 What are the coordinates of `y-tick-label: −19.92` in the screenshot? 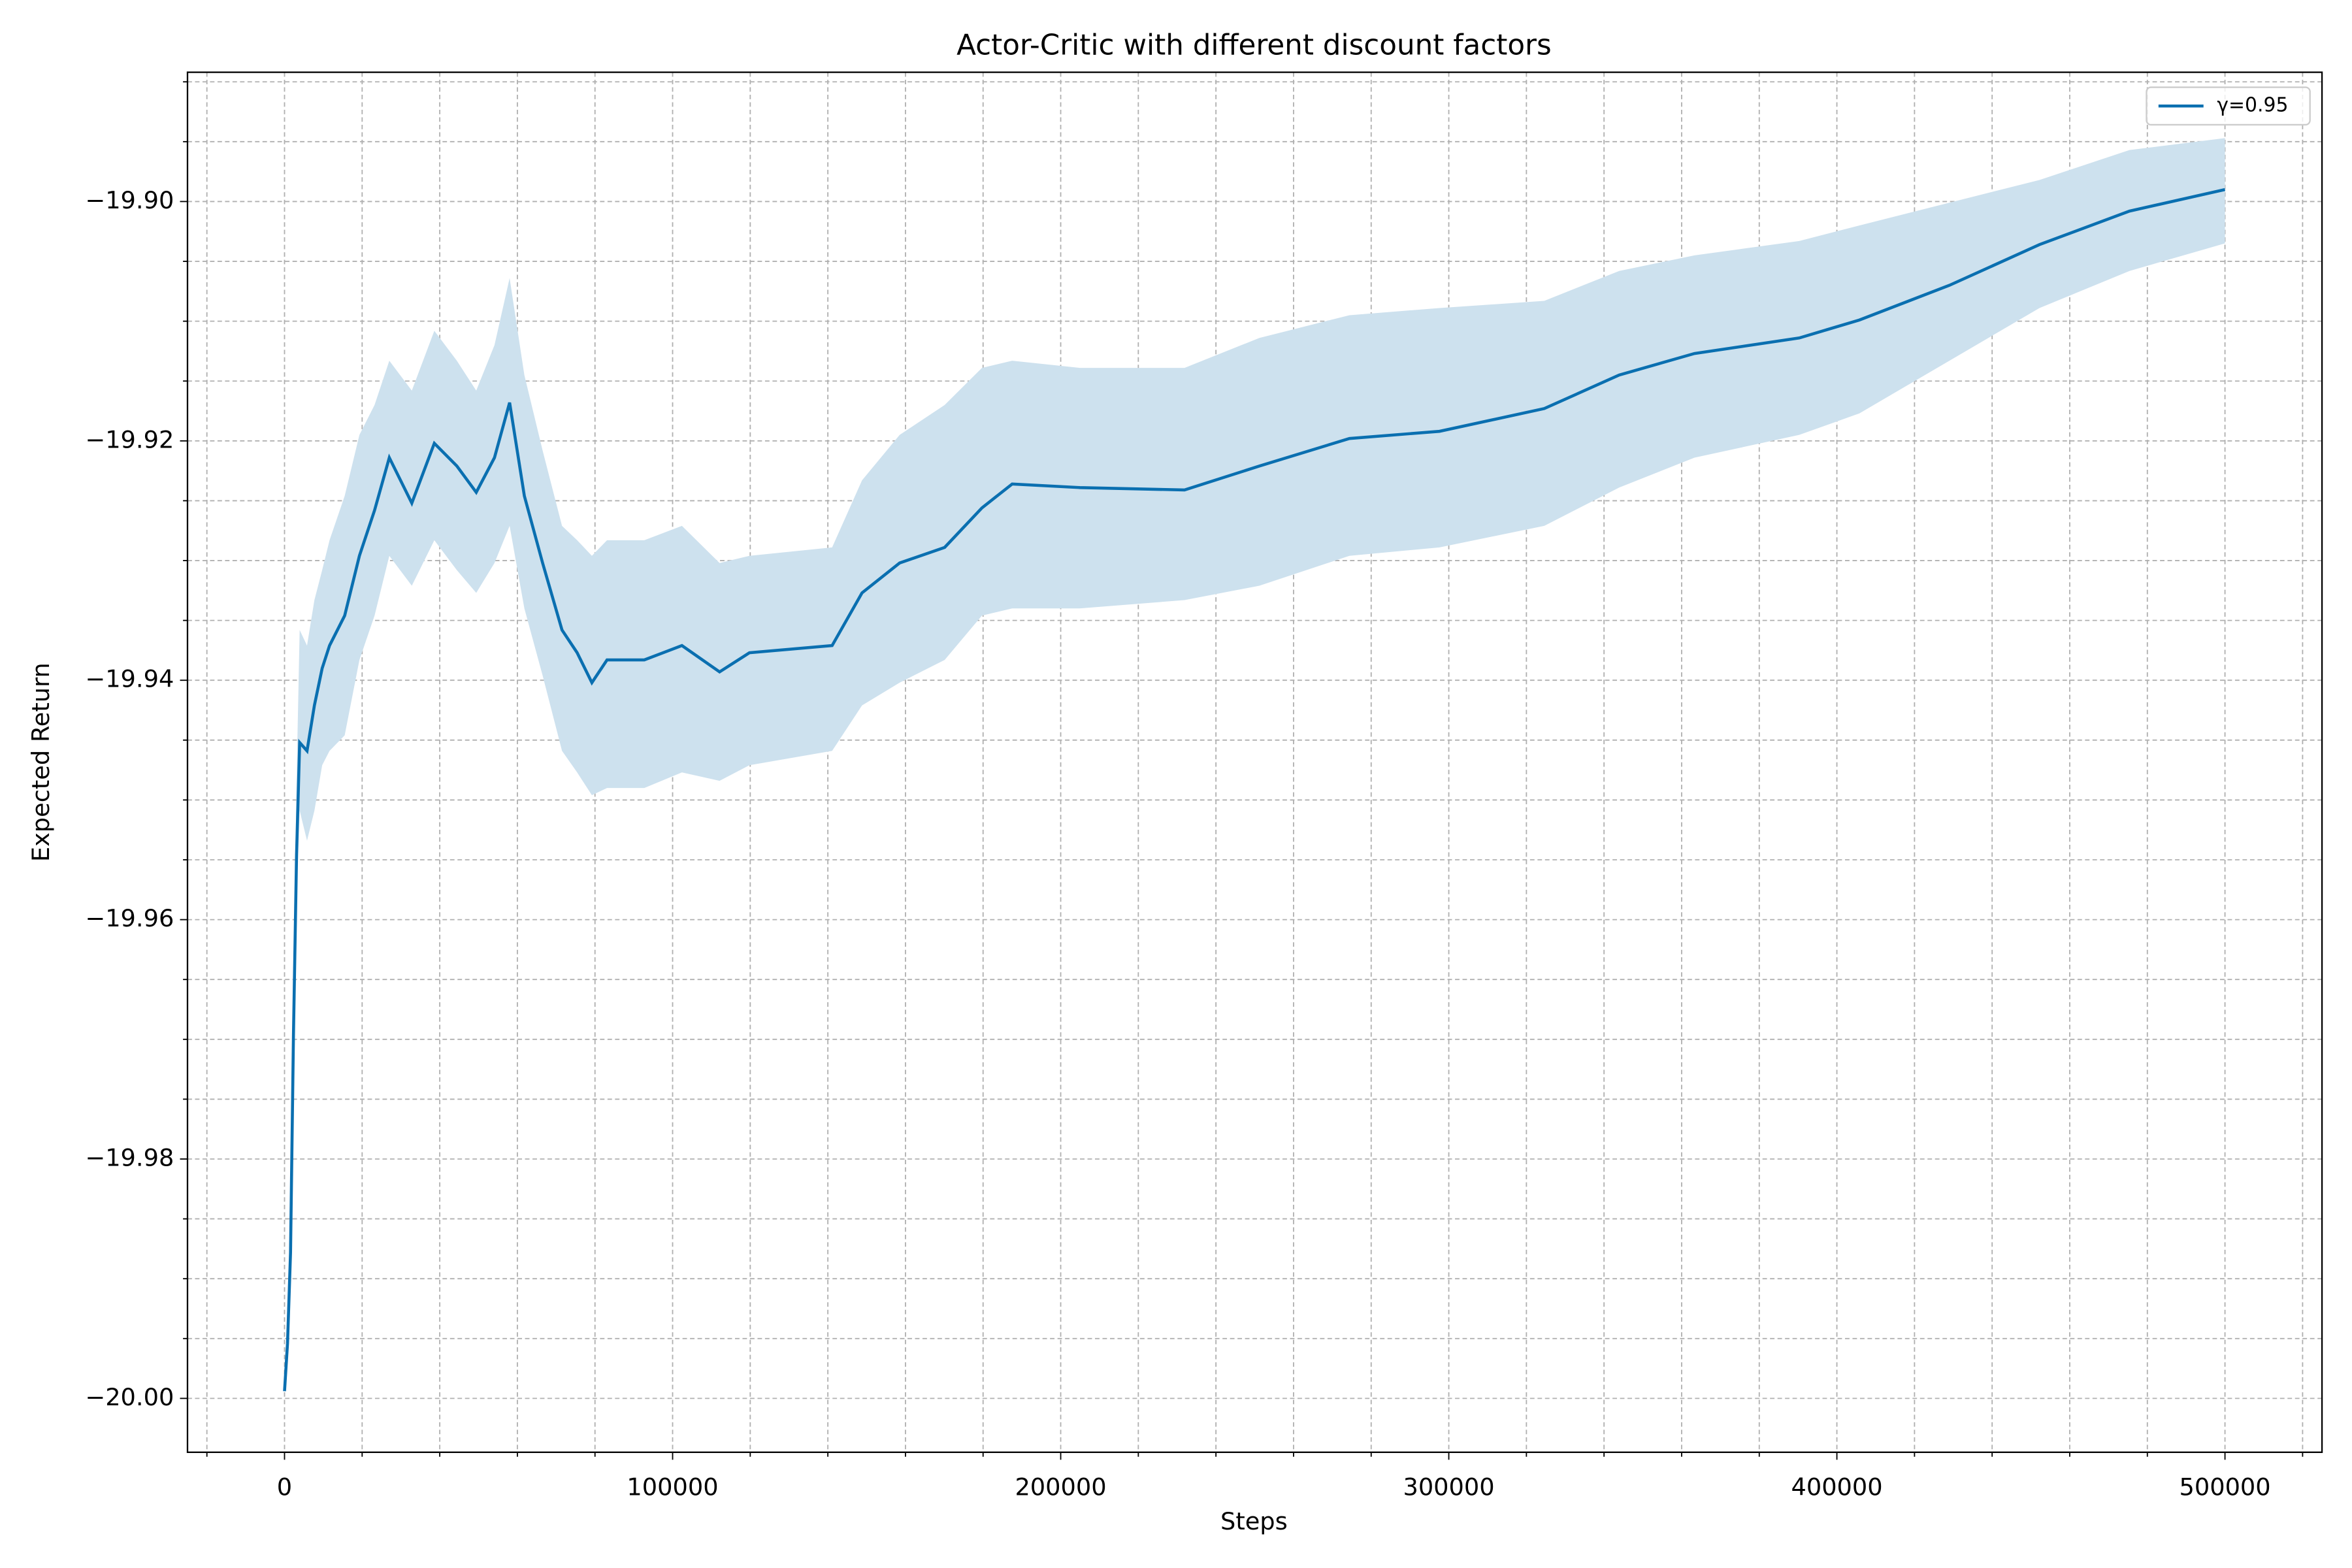 It's located at (129, 439).